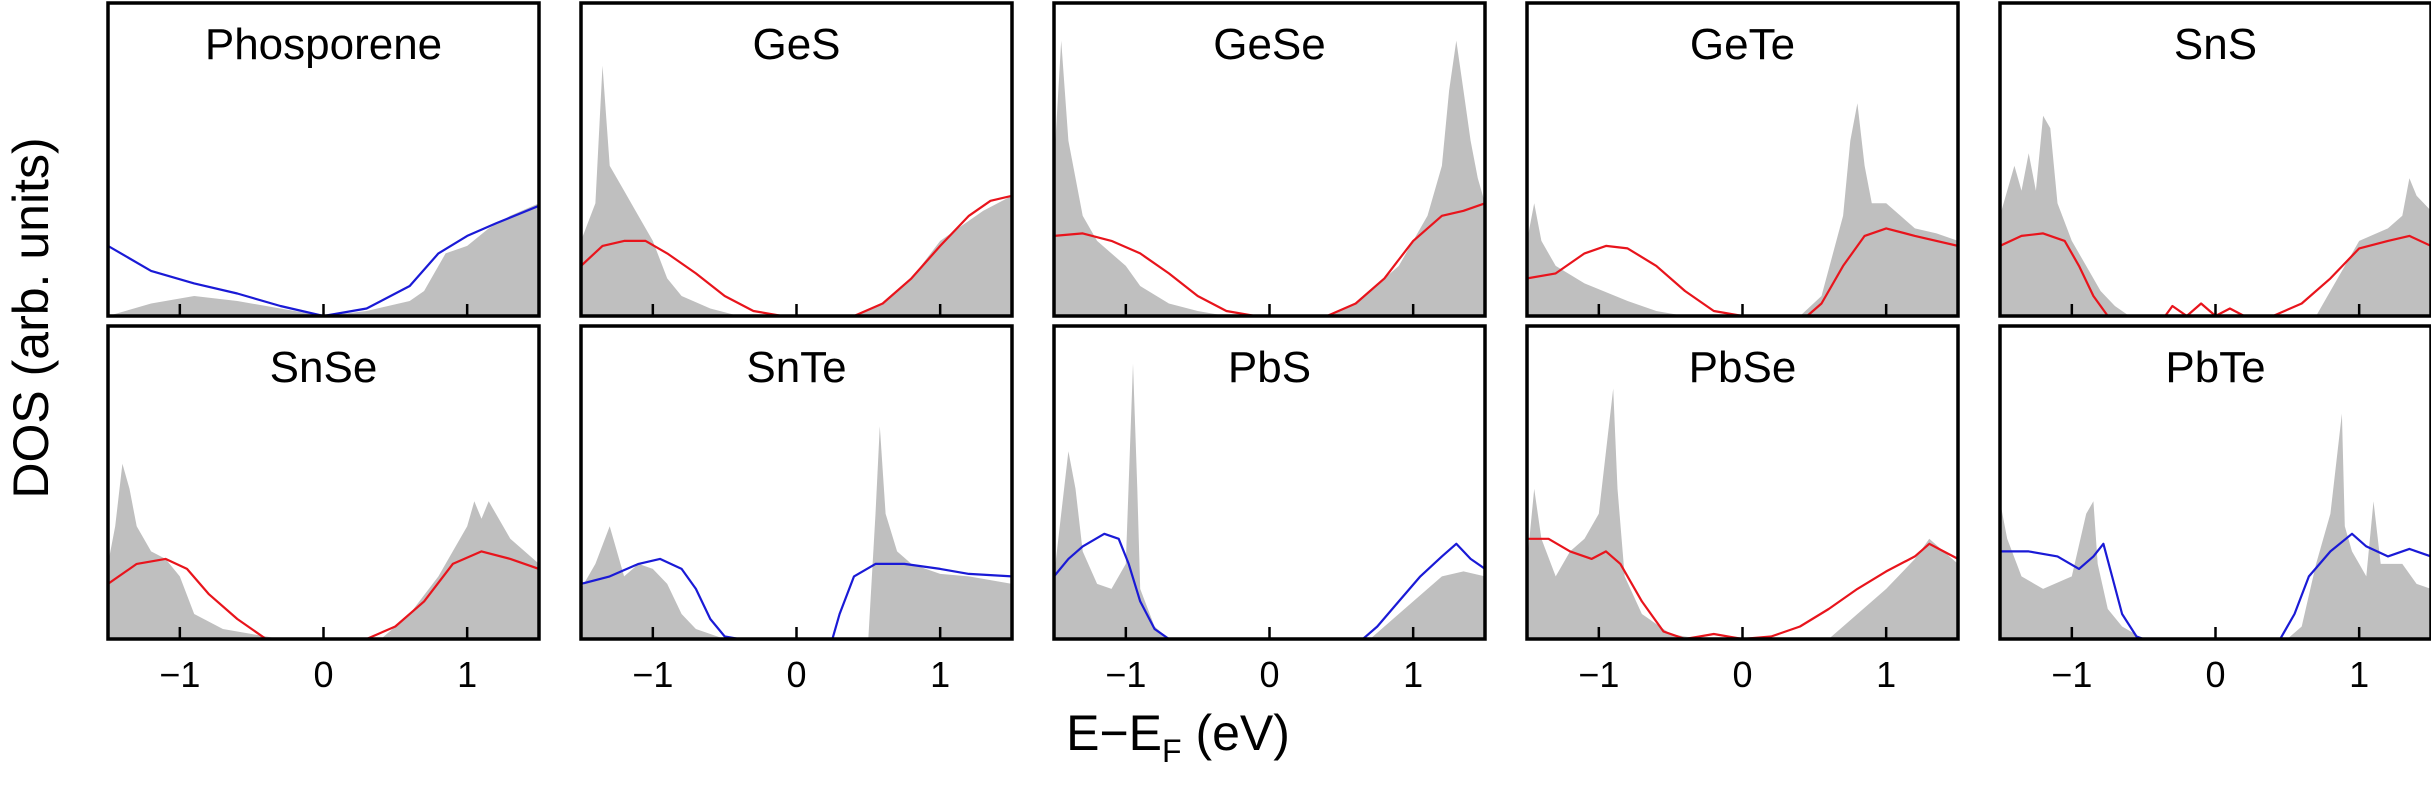 Image resolution: width=2431 pixels, height=788 pixels. What do you see at coordinates (1114, 733) in the screenshot?
I see `x-axis-label-main: E−E` at bounding box center [1114, 733].